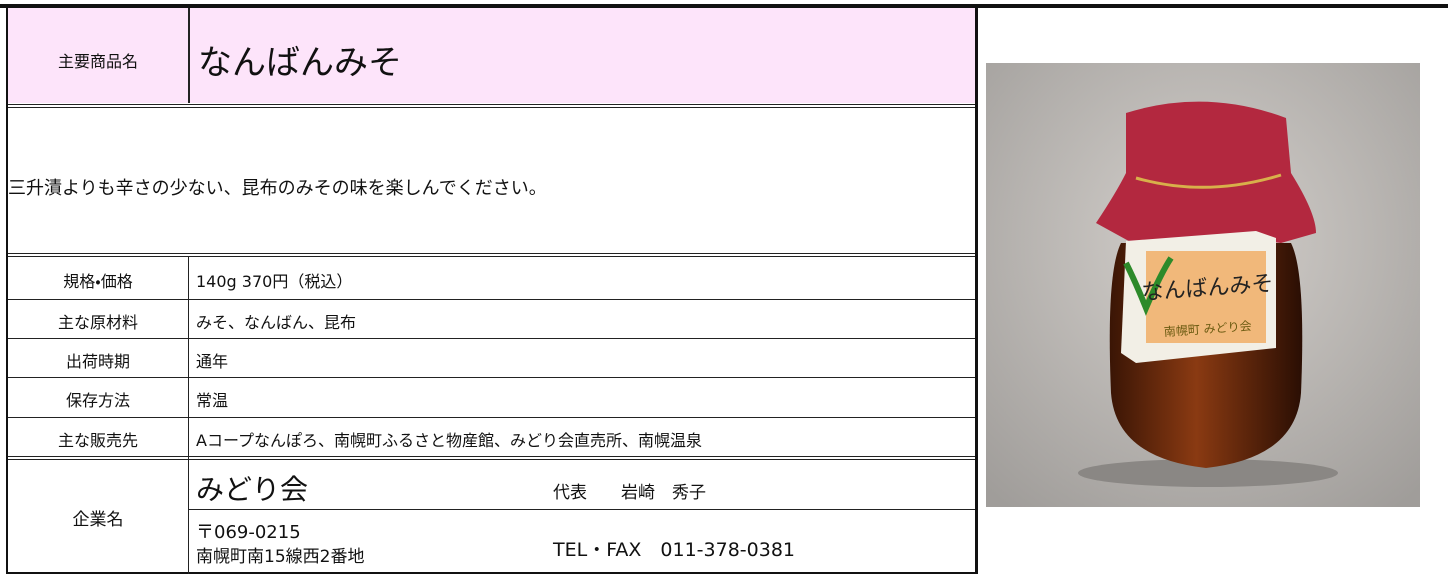 This screenshot has height=577, width=1448. I want to click on spec-label: 保存方法, so click(97, 400).